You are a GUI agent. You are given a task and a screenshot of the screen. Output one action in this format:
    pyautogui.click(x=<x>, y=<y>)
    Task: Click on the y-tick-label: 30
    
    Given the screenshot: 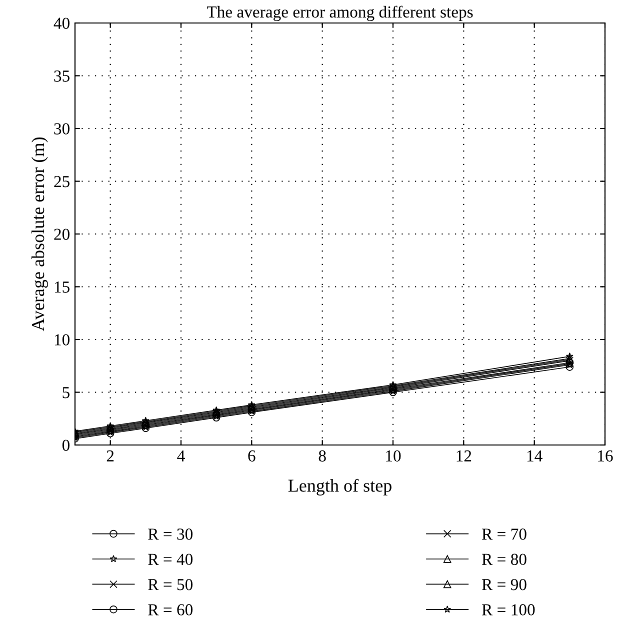 What is the action you would take?
    pyautogui.click(x=62, y=128)
    